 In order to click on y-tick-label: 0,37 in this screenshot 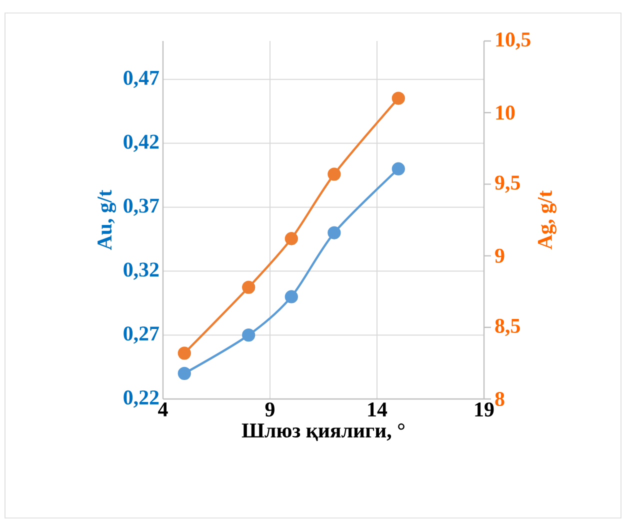, I will do `click(141, 207)`.